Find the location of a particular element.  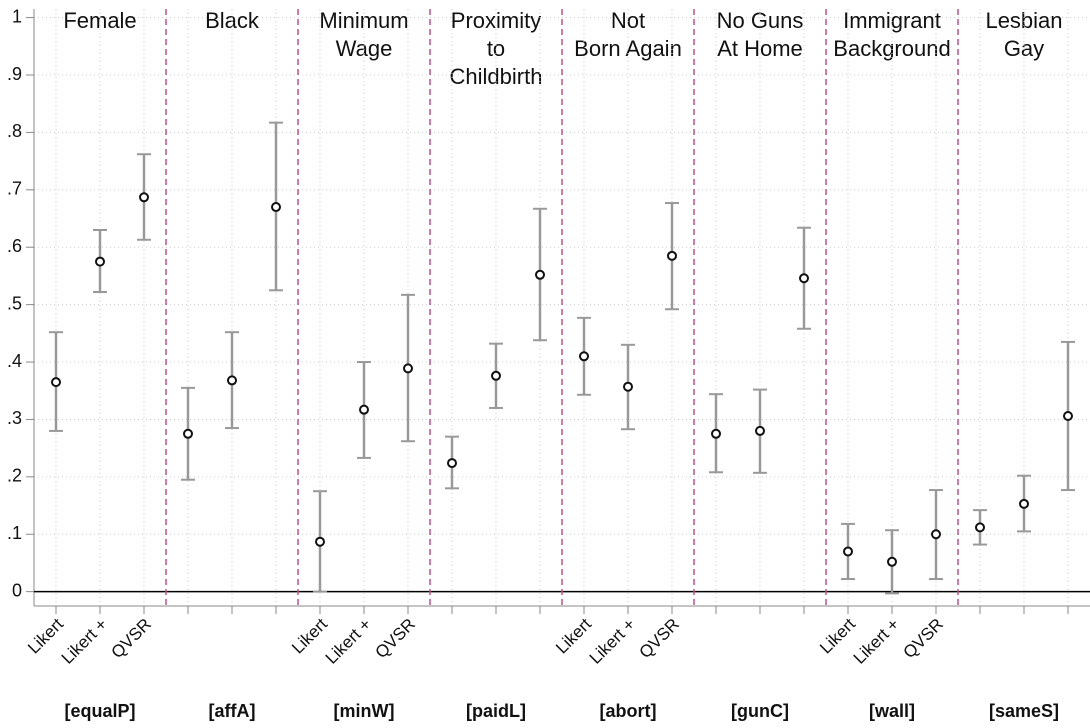

group-title: Immigrant is located at coordinates (892, 20).